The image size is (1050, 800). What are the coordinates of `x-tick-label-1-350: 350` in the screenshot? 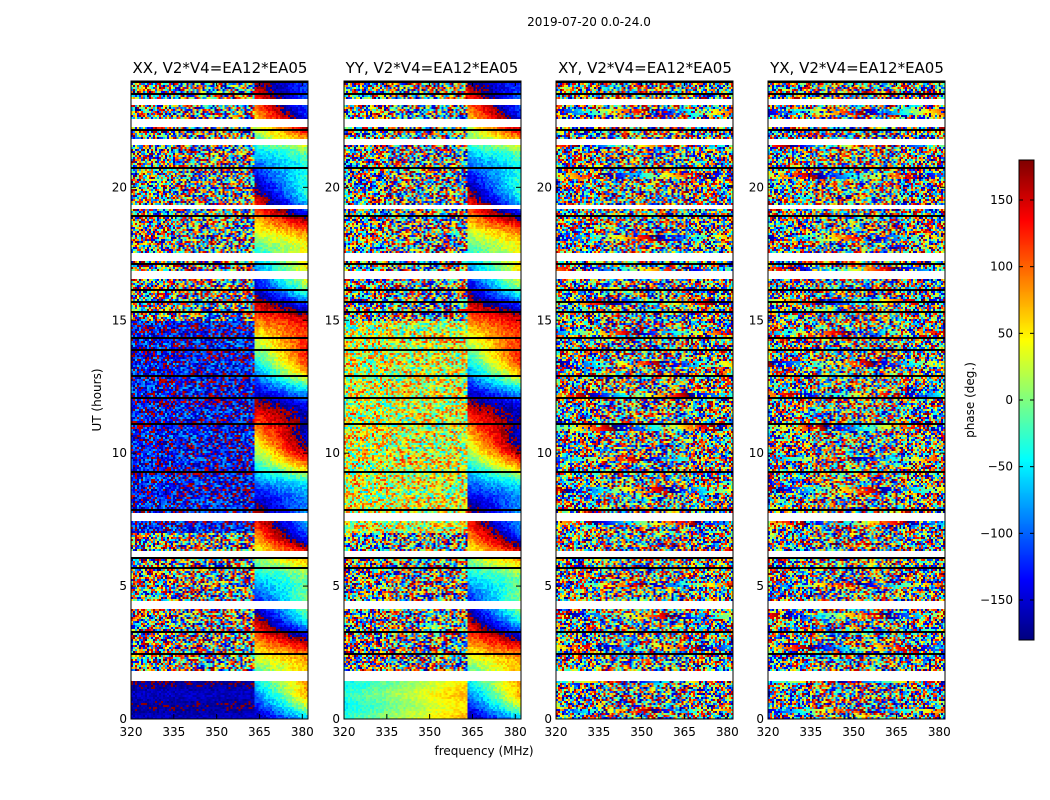 It's located at (216, 732).